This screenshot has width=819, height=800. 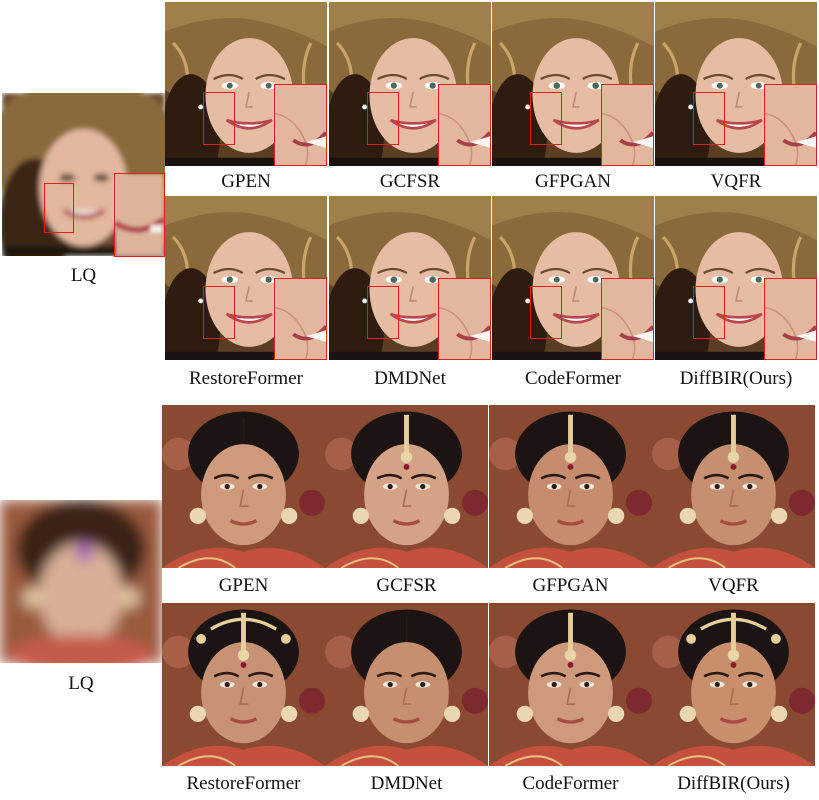 I want to click on lq-image-ornament, so click(x=81, y=581).